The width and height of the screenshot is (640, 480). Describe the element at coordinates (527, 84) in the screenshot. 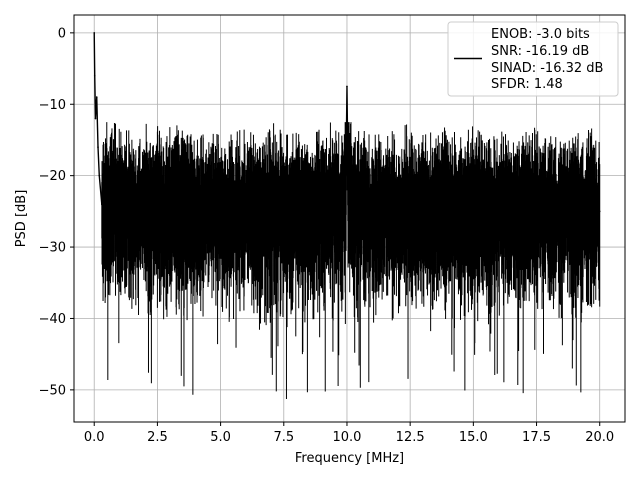

I see `legend-entry-sfdr: SFDR: 1.48` at that location.